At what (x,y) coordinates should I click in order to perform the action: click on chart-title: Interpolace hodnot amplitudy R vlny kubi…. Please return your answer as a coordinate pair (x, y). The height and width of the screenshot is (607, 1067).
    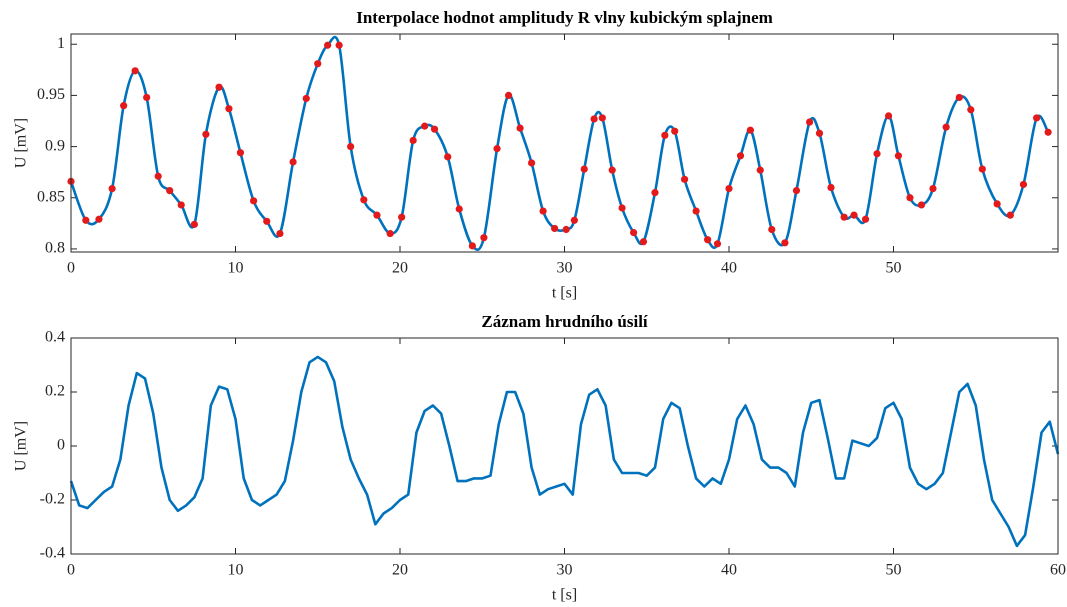
    Looking at the image, I should click on (564, 17).